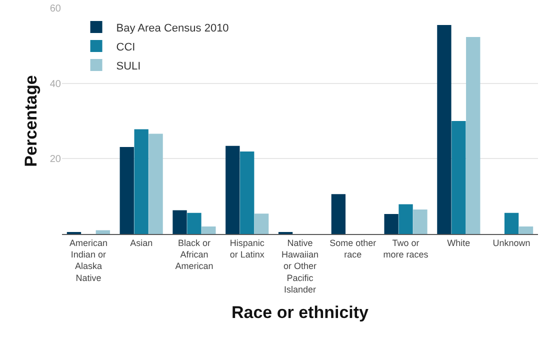 Image resolution: width=550 pixels, height=352 pixels. What do you see at coordinates (301, 312) in the screenshot?
I see `x-axis-title: Race or ethnicity` at bounding box center [301, 312].